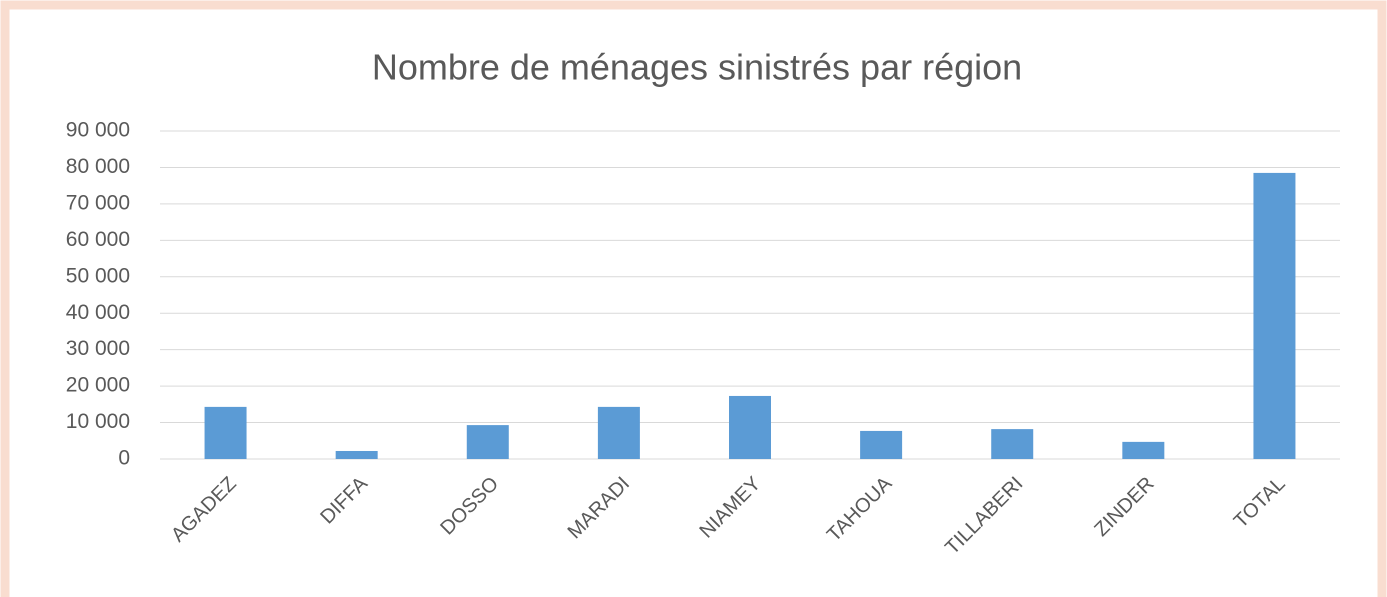  Describe the element at coordinates (98, 421) in the screenshot. I see `y-tick-label: 10 000` at that location.